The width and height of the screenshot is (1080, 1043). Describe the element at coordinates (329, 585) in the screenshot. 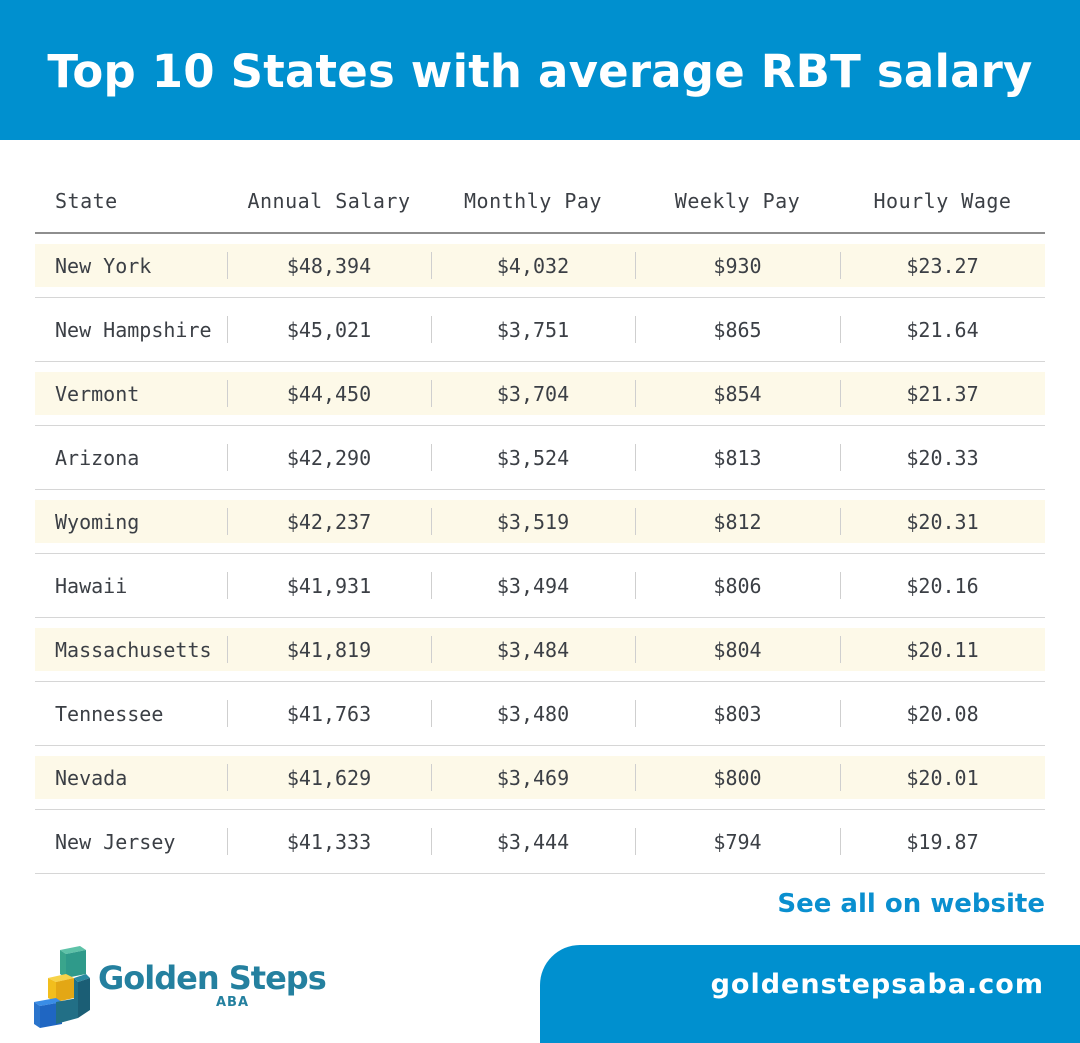

I see `cell-annual-salary: $41,931` at that location.